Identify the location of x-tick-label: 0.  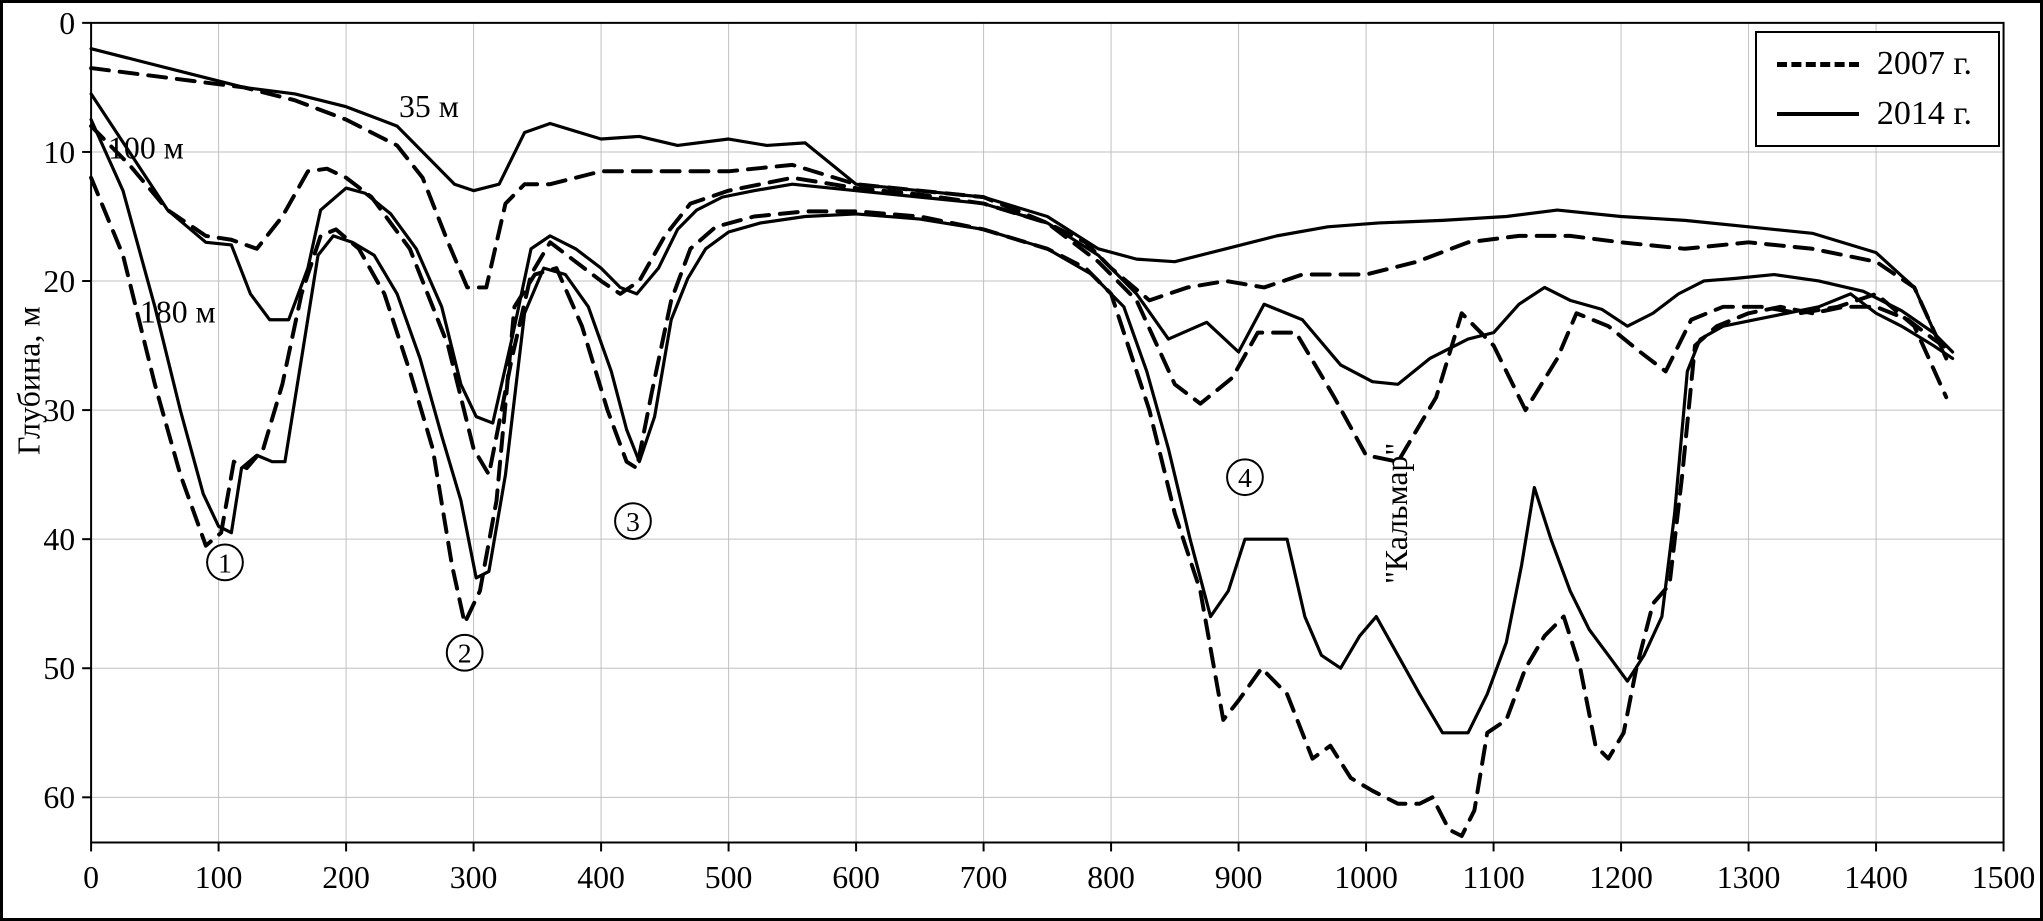
(91, 877).